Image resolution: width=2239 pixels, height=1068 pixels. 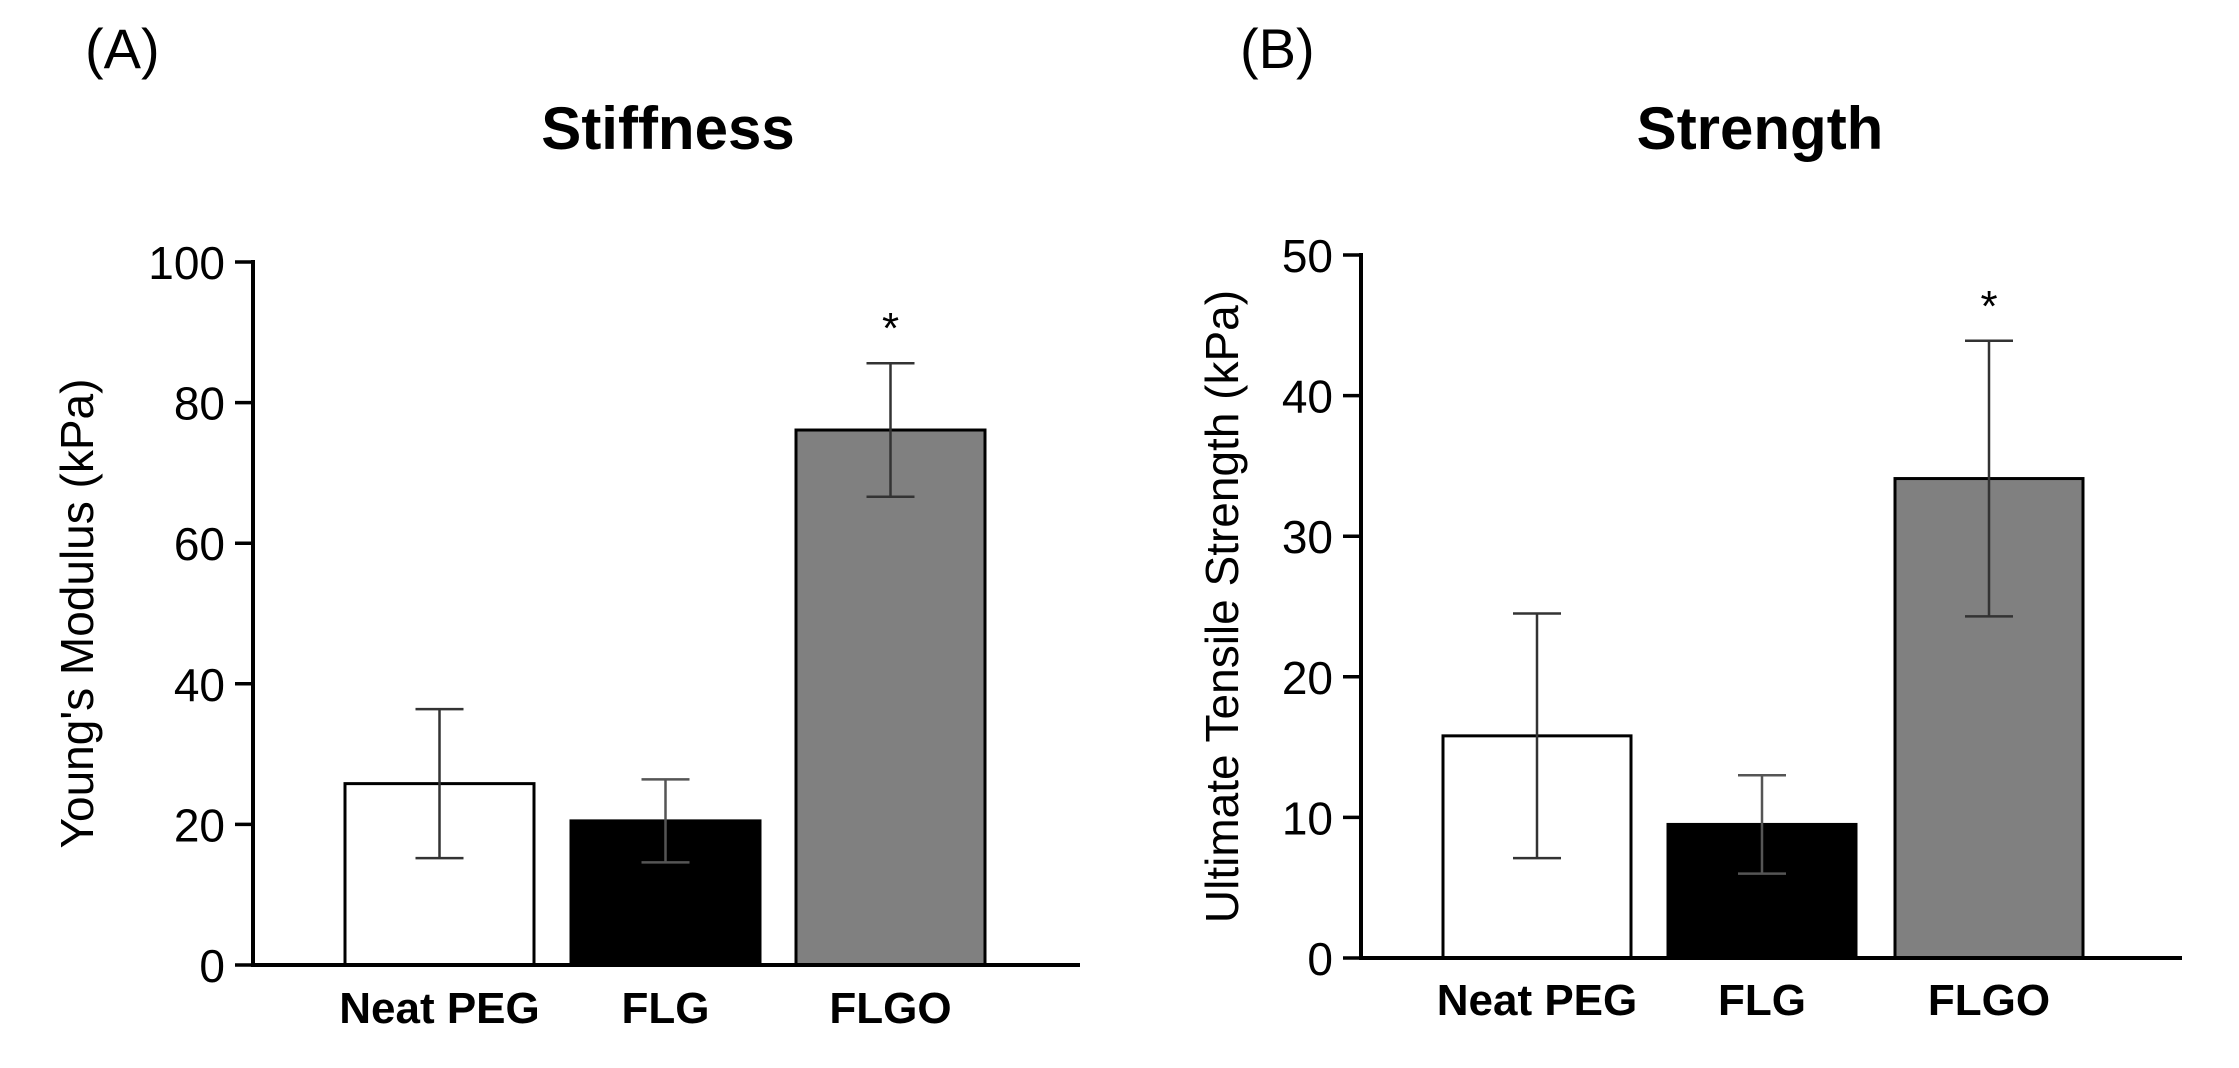 I want to click on y-tick-label: 10, so click(x=1307, y=818).